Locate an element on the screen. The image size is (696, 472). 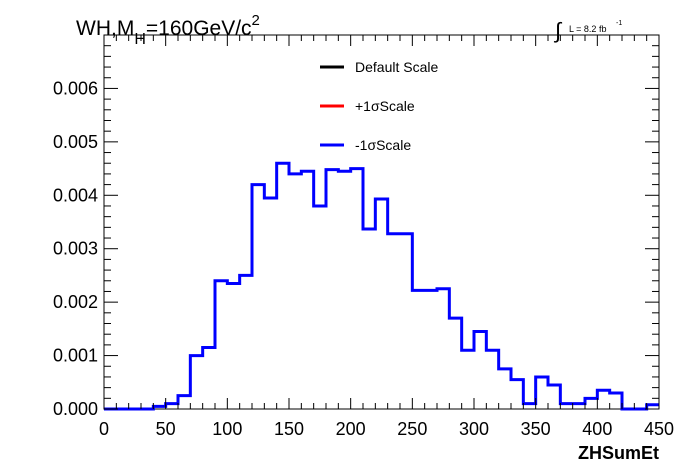
x-tick-label: 250 is located at coordinates (412, 429).